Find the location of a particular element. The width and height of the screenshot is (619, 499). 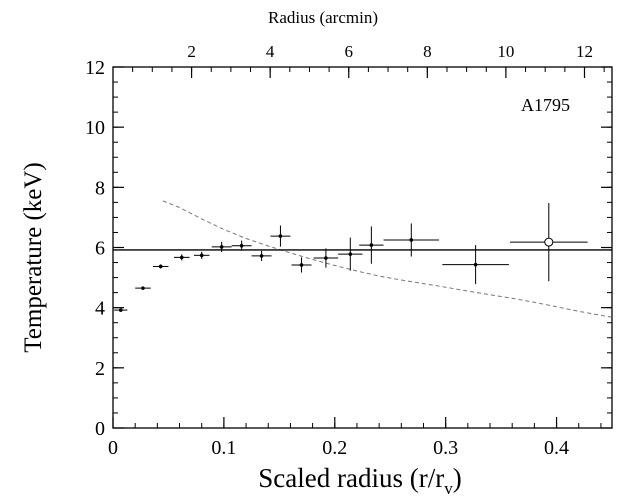

top-axis-title: Radius (arcmin) is located at coordinates (323, 17).